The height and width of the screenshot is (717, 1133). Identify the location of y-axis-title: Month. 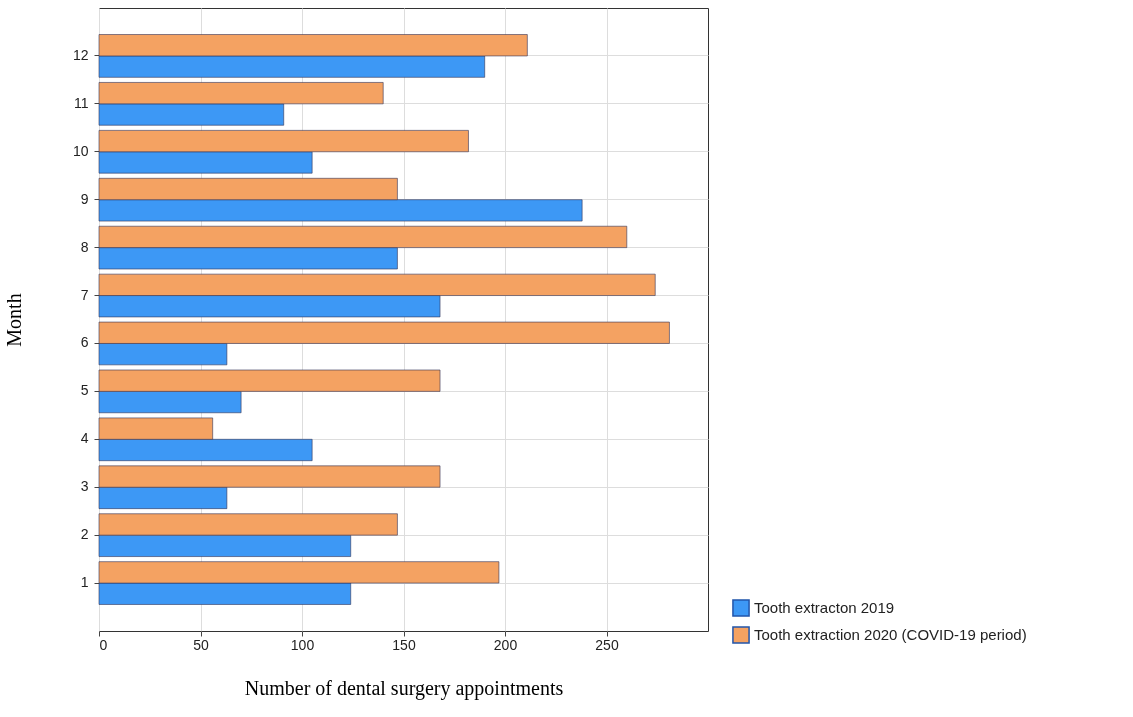
(13, 320).